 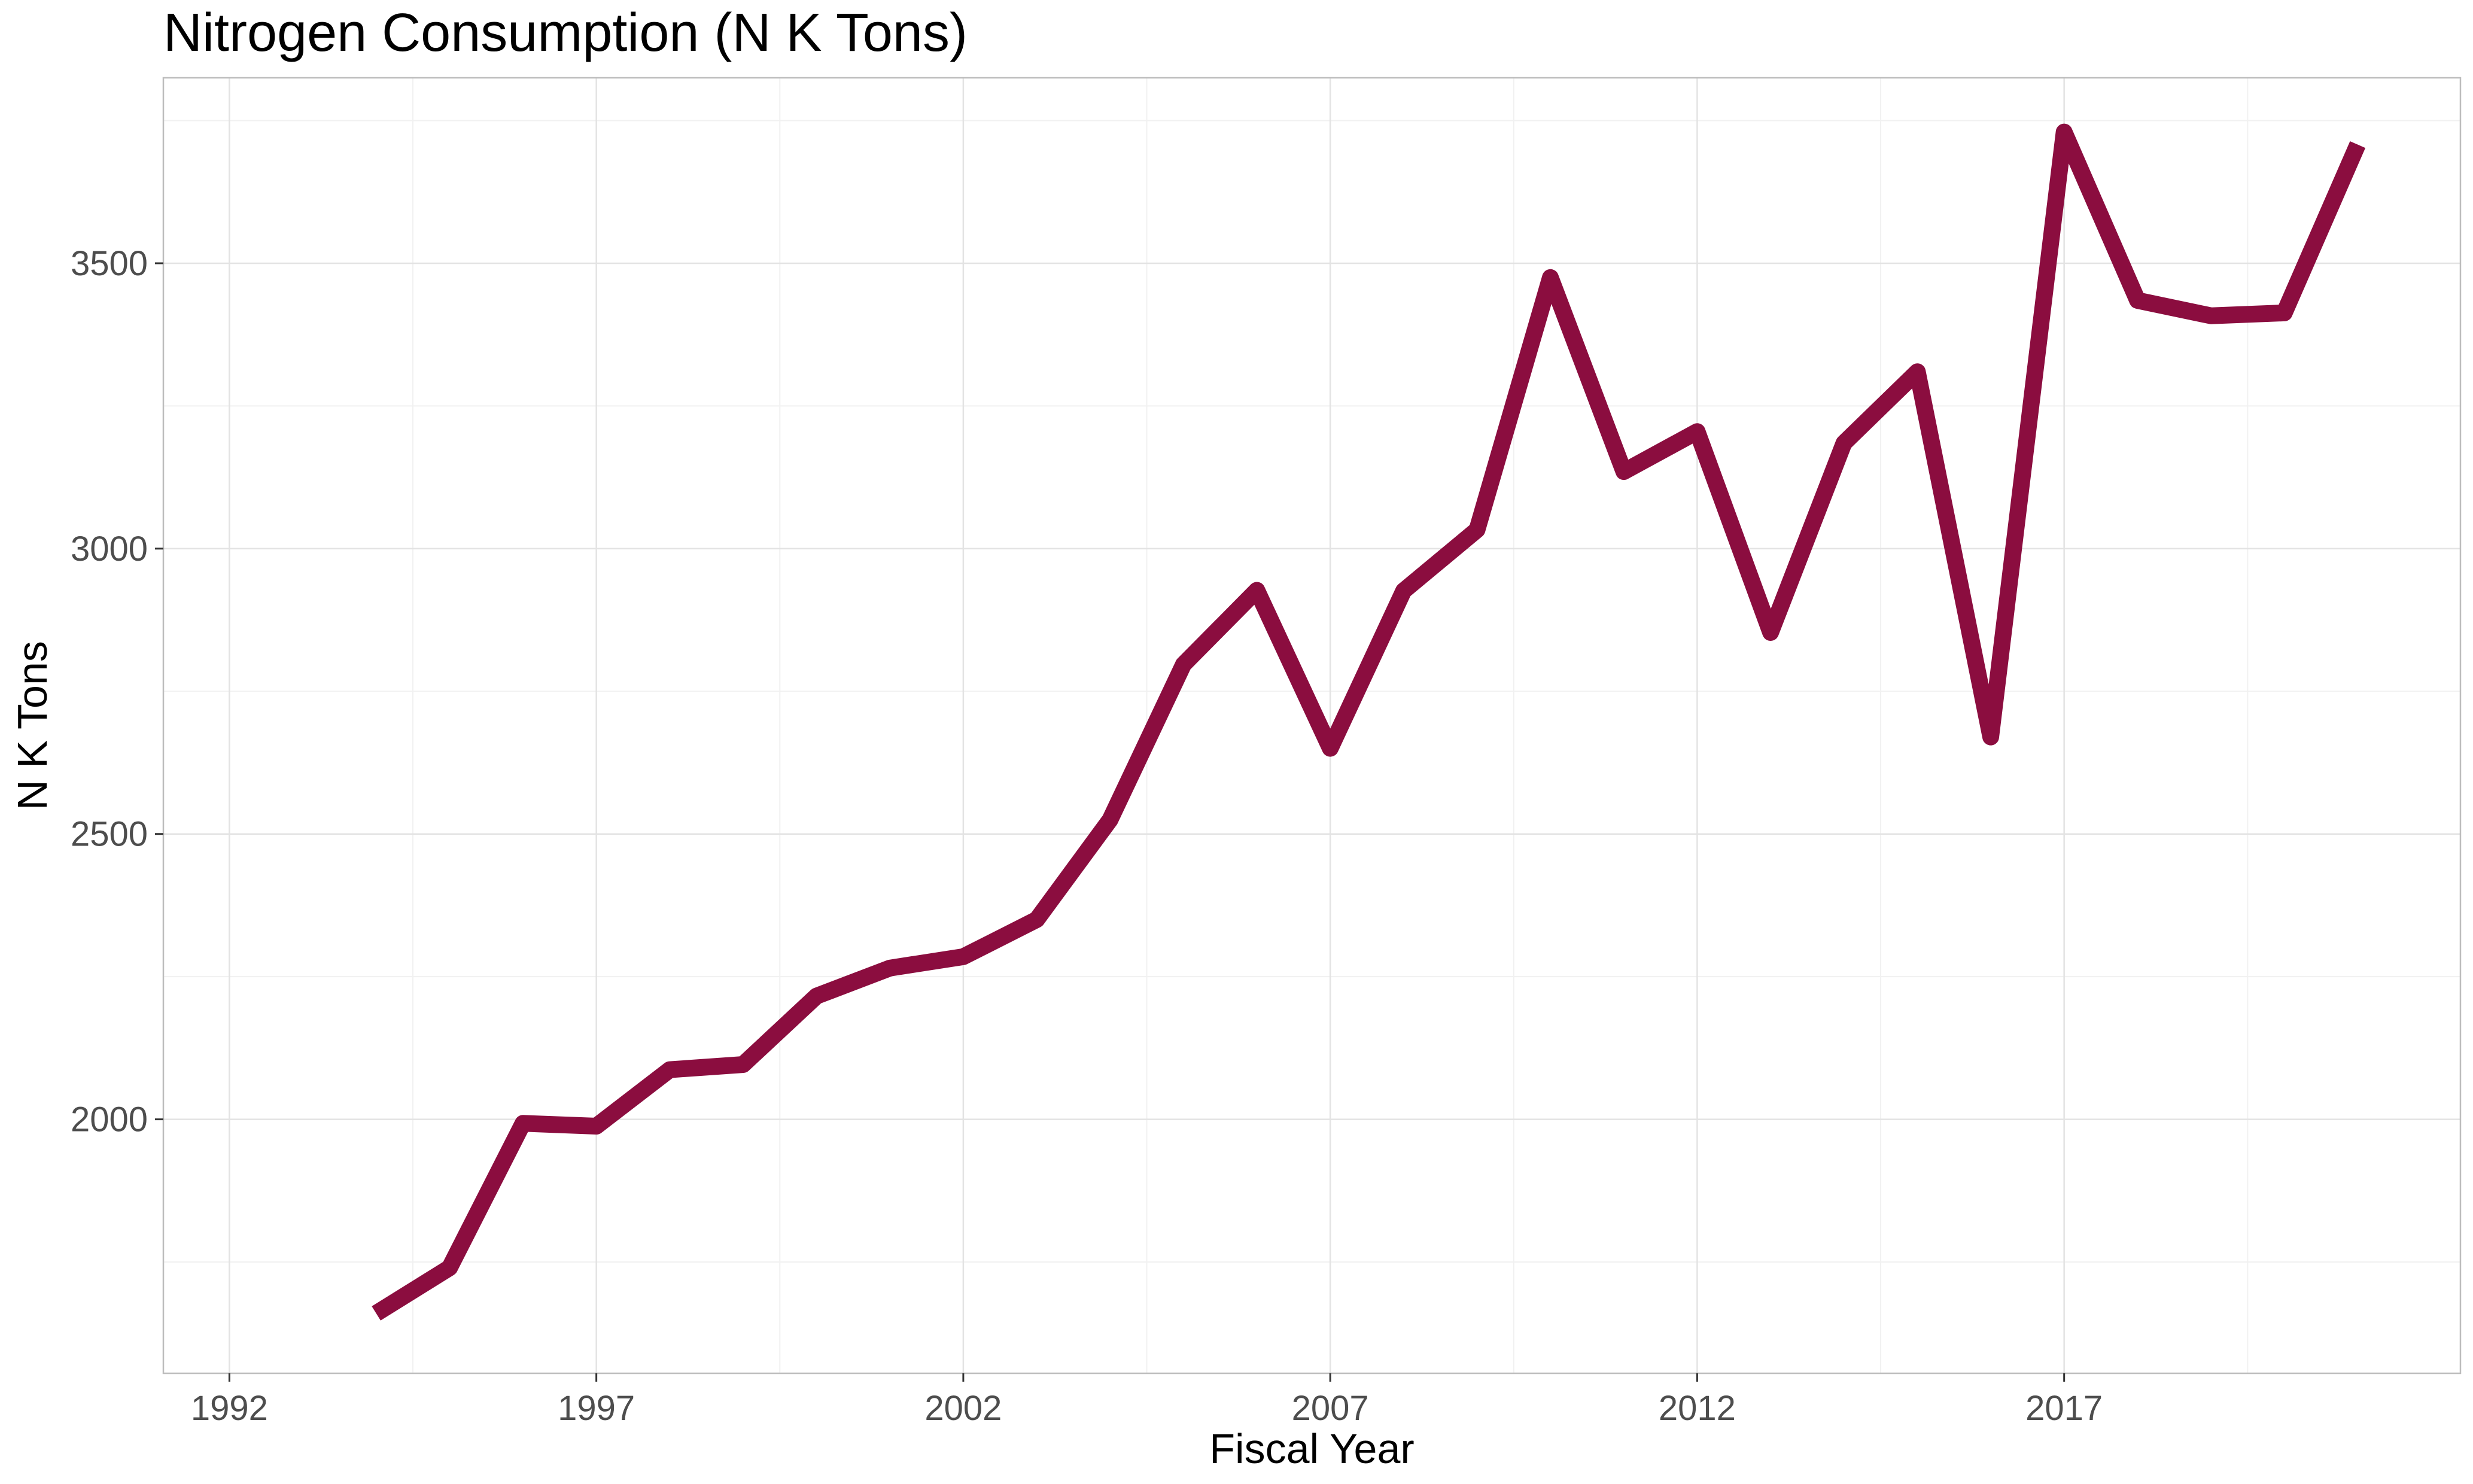 What do you see at coordinates (1698, 1408) in the screenshot?
I see `x-tick-label: 2012` at bounding box center [1698, 1408].